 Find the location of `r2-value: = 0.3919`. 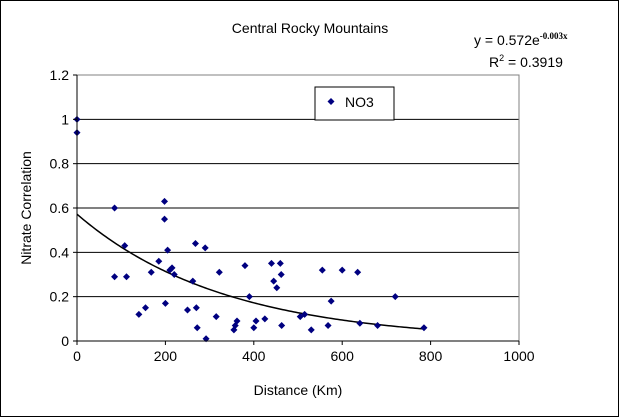

r2-value: = 0.3919 is located at coordinates (533, 62).